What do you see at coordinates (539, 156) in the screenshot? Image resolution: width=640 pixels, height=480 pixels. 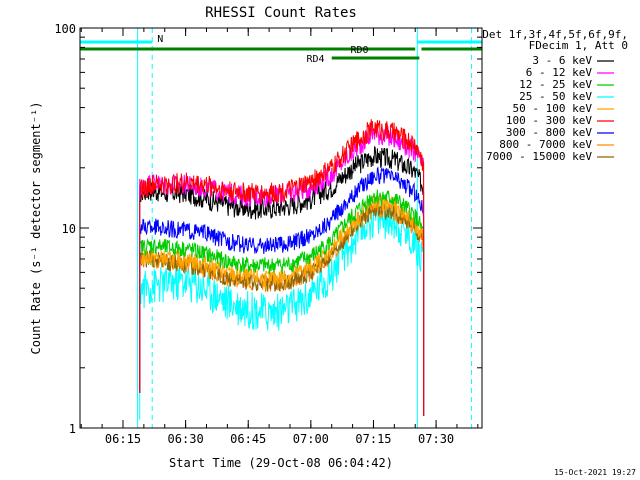 I see `legend-label: 7000 - 15000 keV` at bounding box center [539, 156].